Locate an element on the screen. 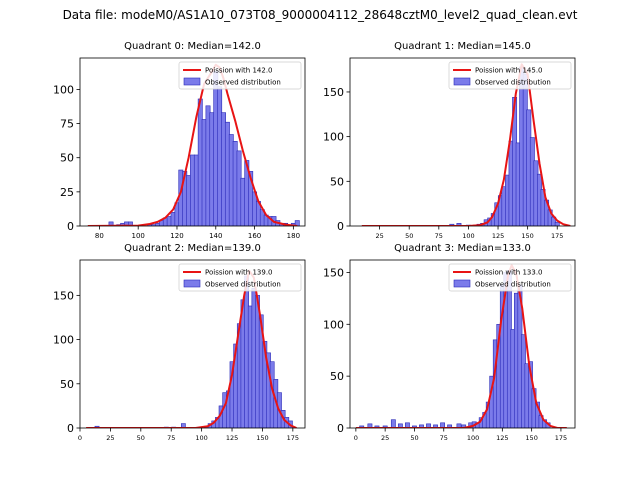 The image size is (640, 480). legend-label-poisson: Poission with 133.0 is located at coordinates (509, 273).